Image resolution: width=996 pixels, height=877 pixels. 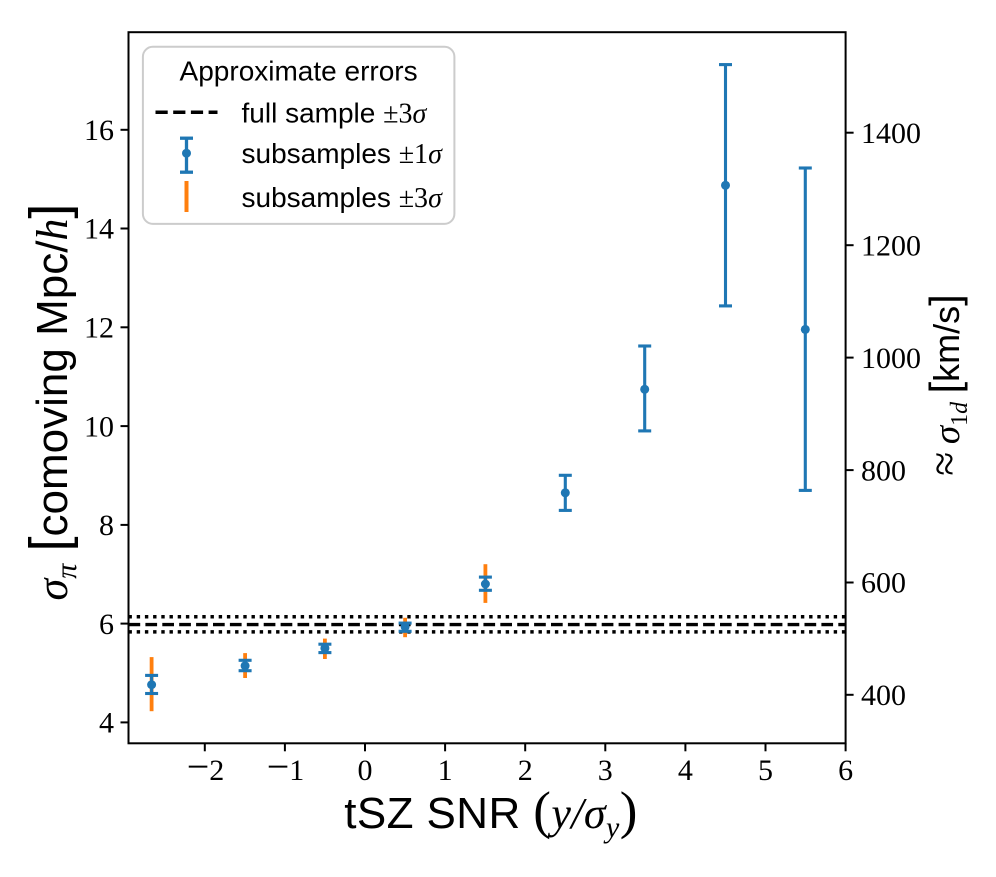 I want to click on svg-text: 1200, so click(x=891, y=245).